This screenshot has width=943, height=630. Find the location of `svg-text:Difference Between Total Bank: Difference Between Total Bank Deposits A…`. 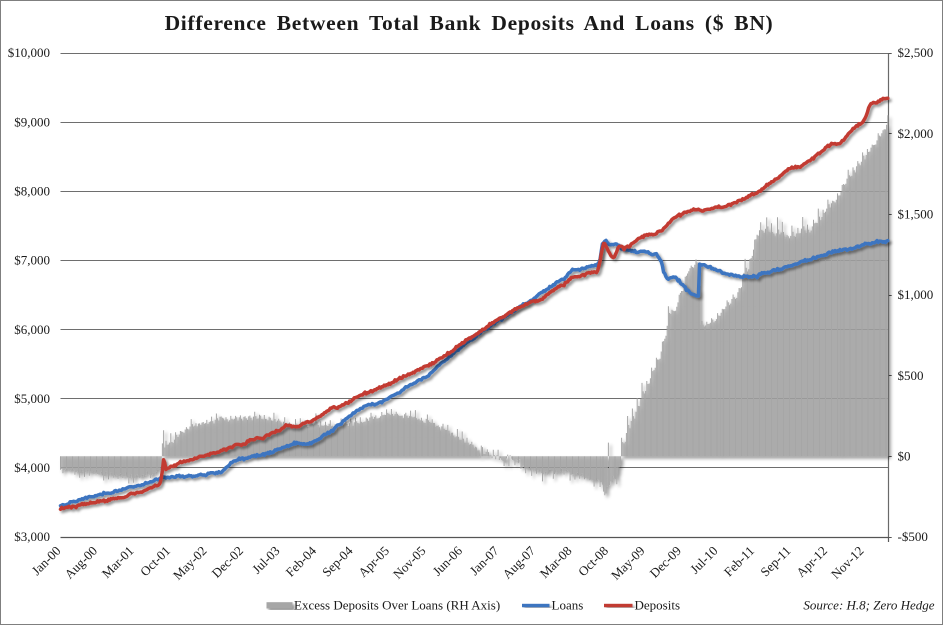

svg-text:Difference Between Total Bank: Difference Between Total Bank Deposits A… is located at coordinates (469, 23).